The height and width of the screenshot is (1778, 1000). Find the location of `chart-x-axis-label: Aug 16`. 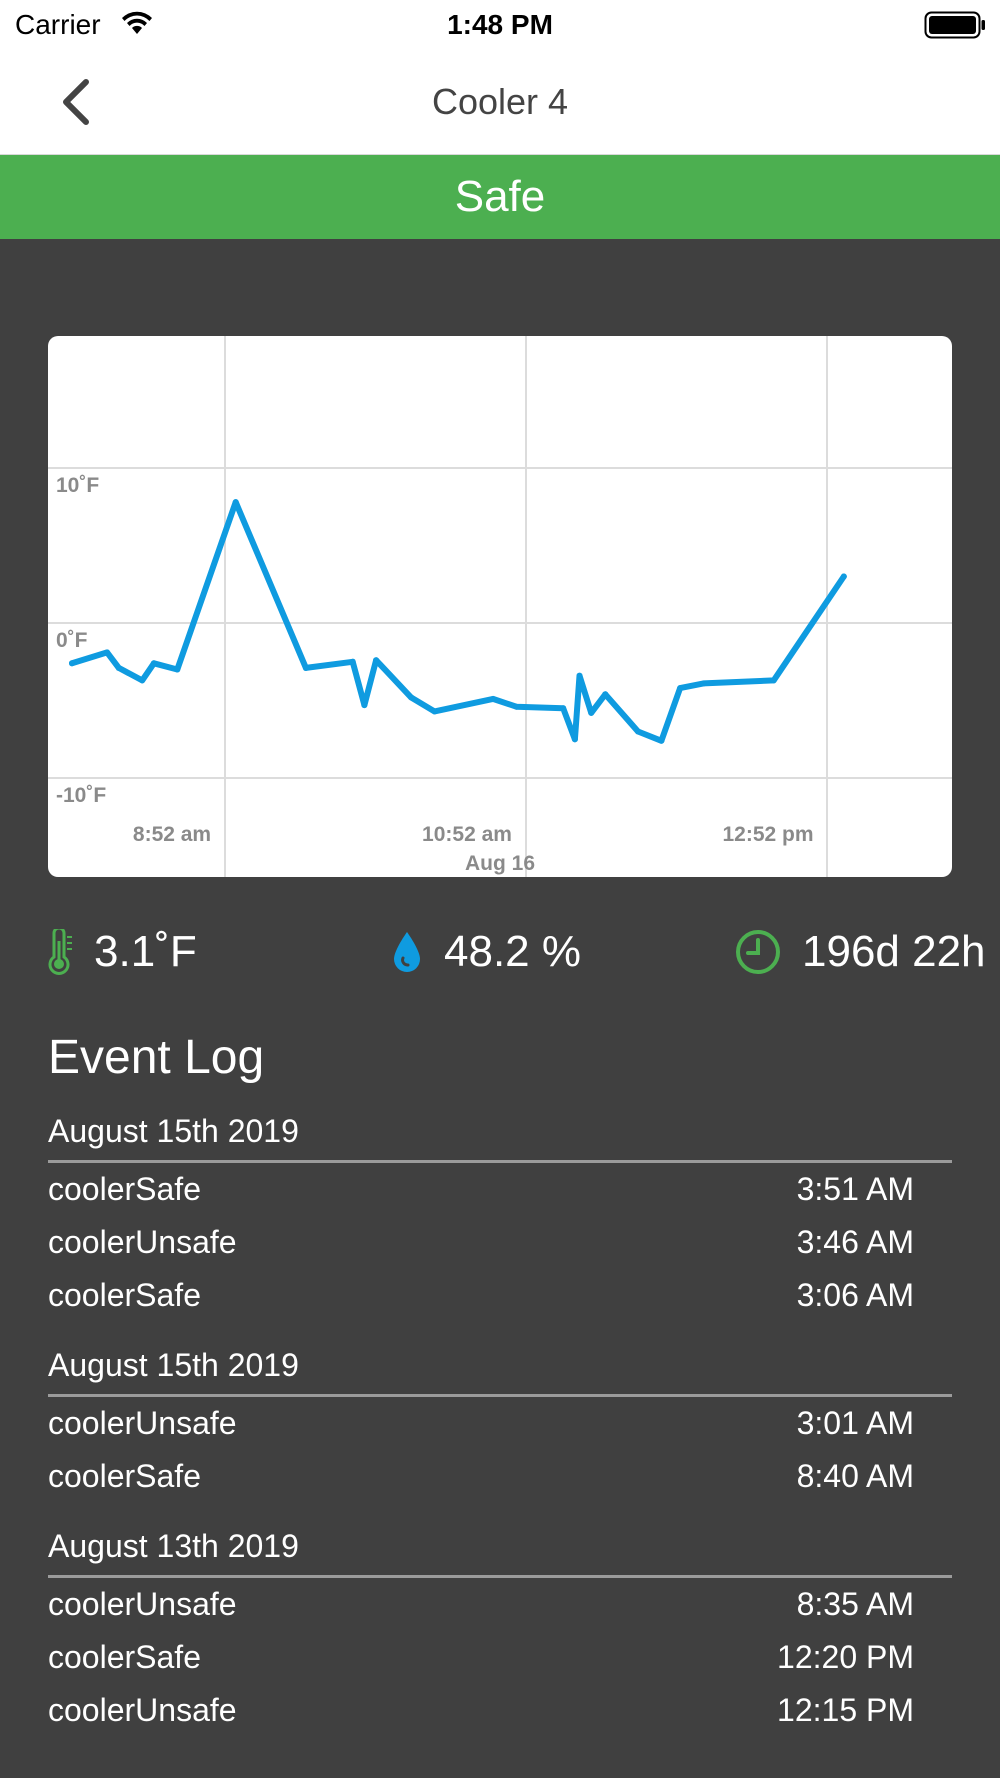

chart-x-axis-label: Aug 16 is located at coordinates (500, 863).